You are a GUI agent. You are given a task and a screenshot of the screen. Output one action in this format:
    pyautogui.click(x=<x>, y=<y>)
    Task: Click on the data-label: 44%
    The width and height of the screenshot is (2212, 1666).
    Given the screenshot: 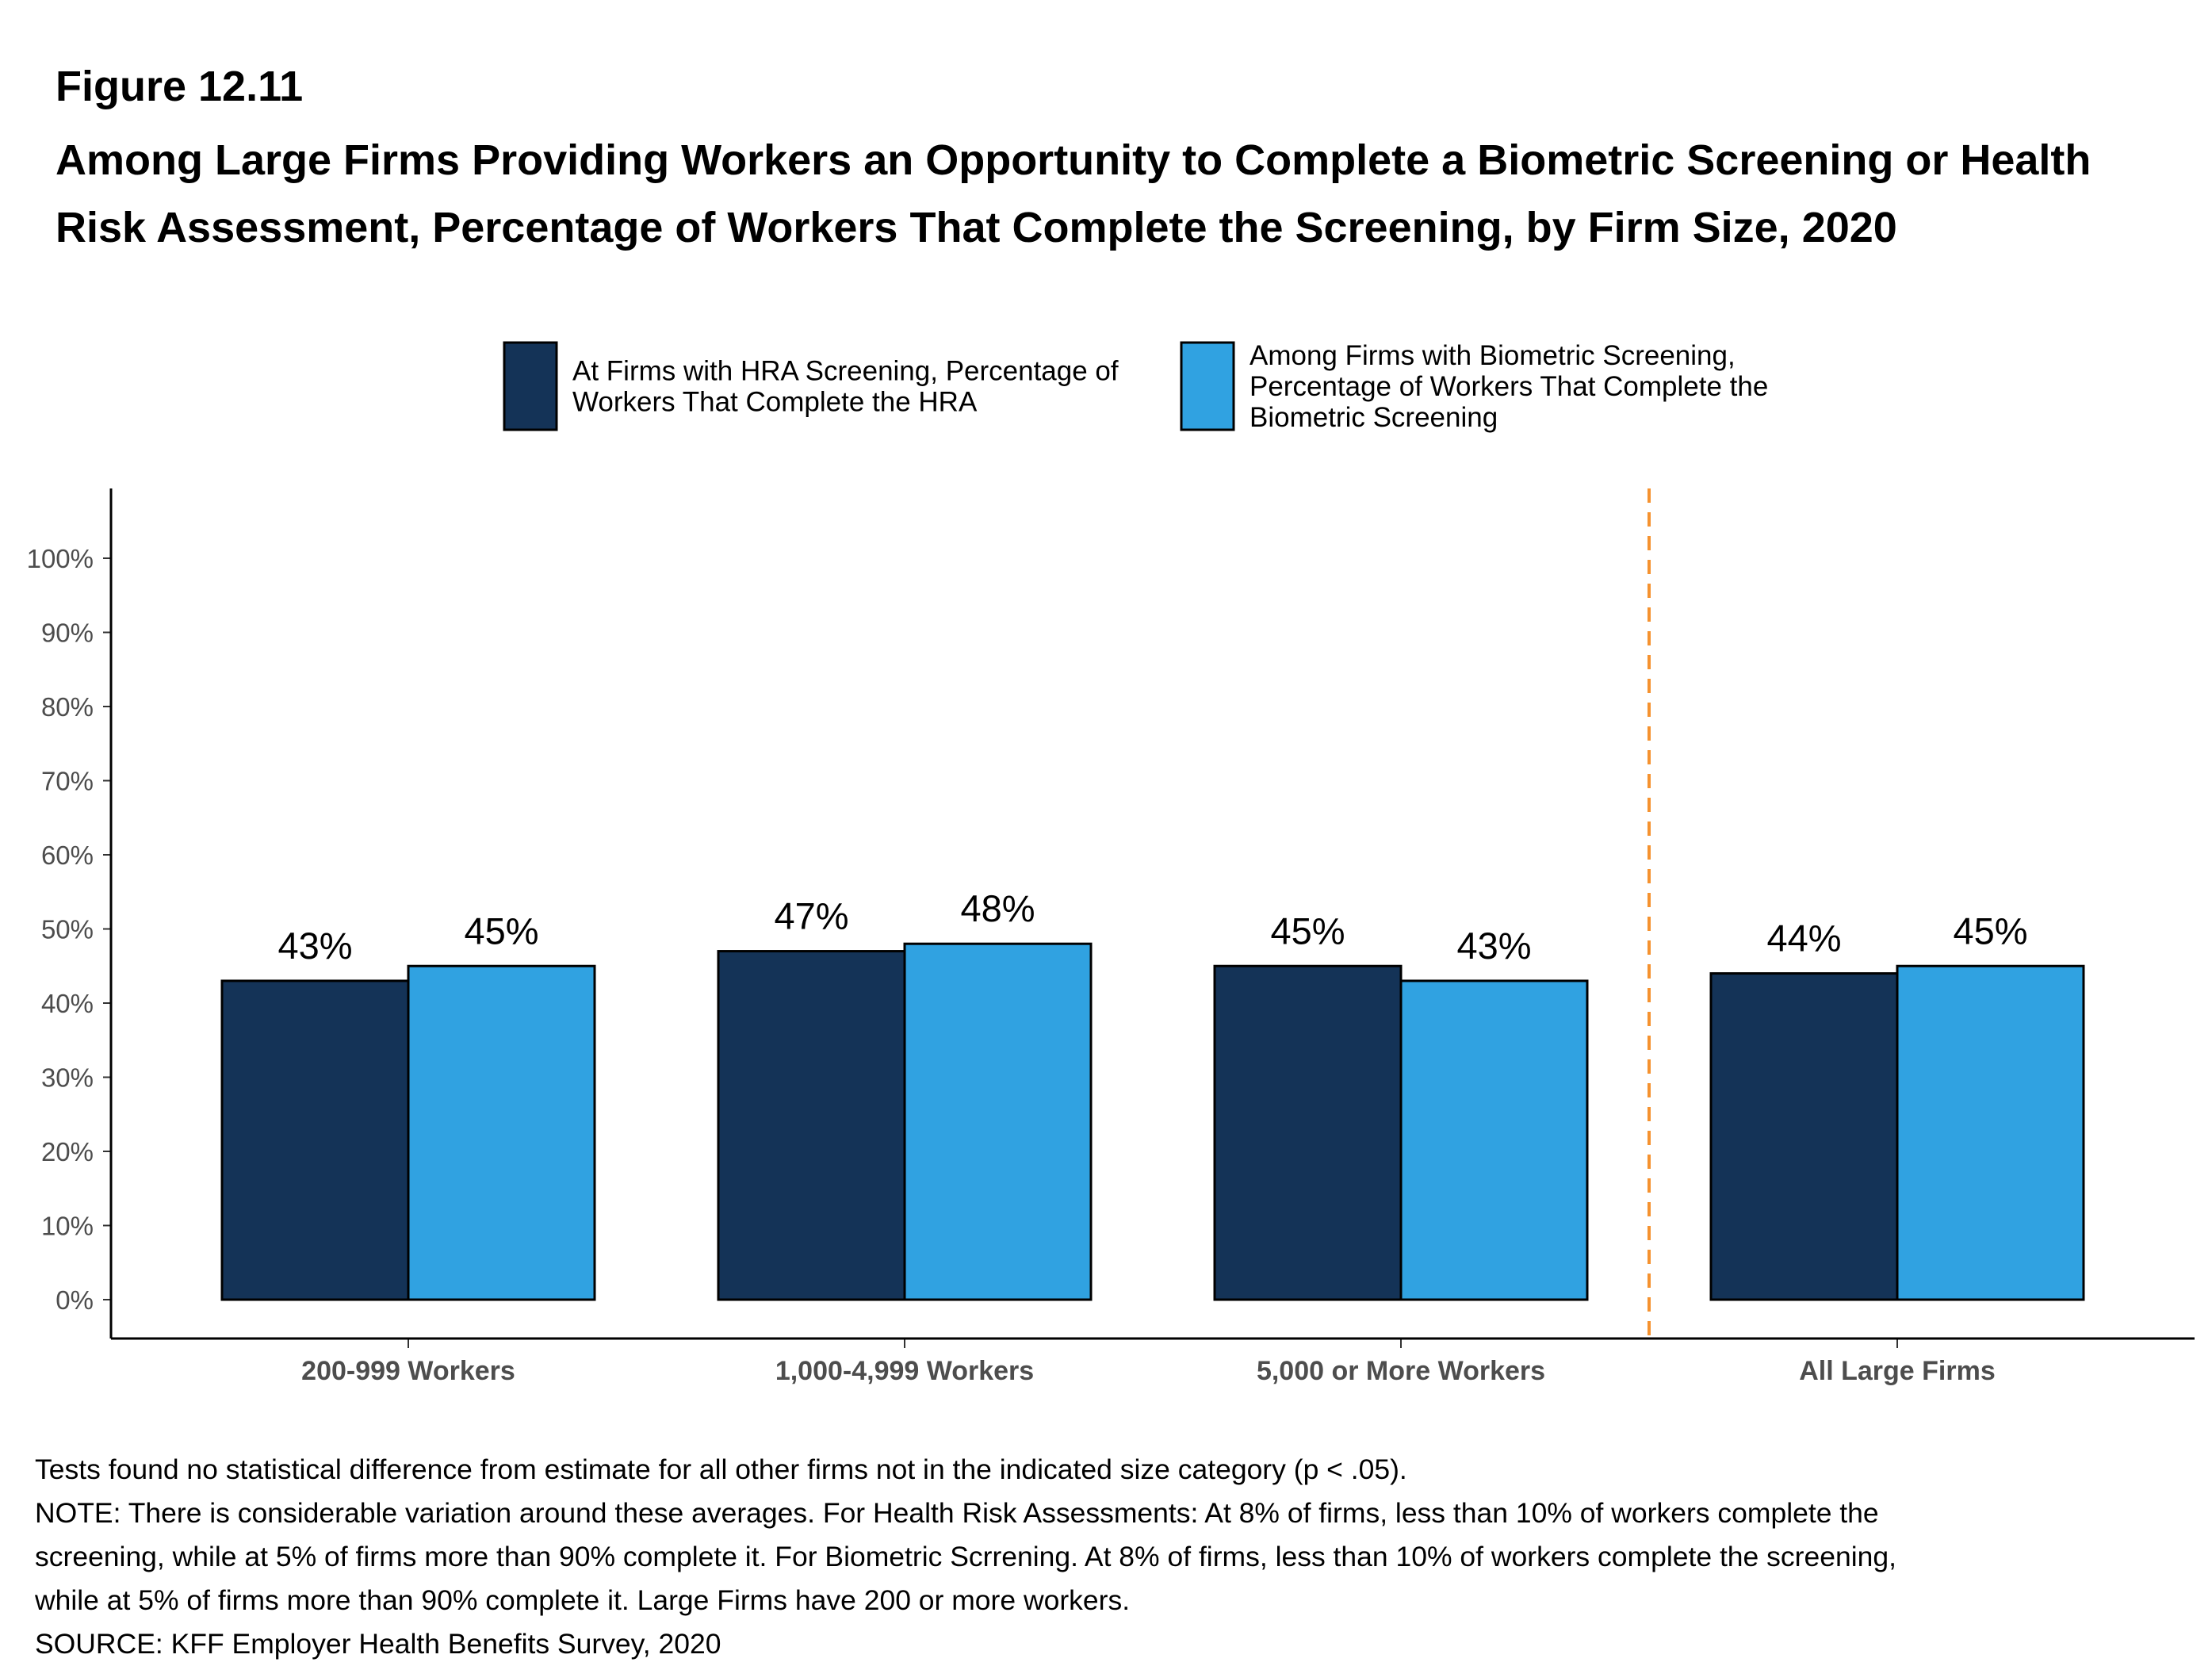 What is the action you would take?
    pyautogui.click(x=1803, y=938)
    